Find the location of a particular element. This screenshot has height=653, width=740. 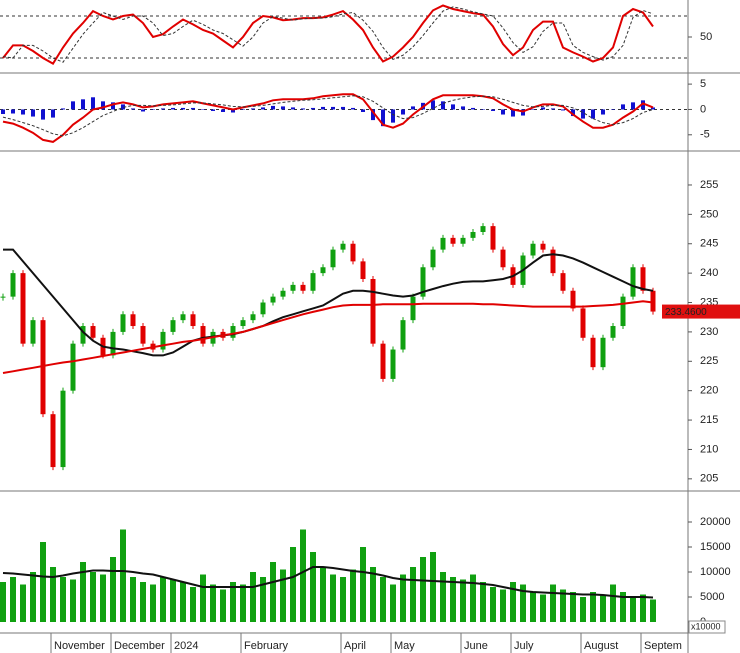

last-price-box is located at coordinates (701, 311).